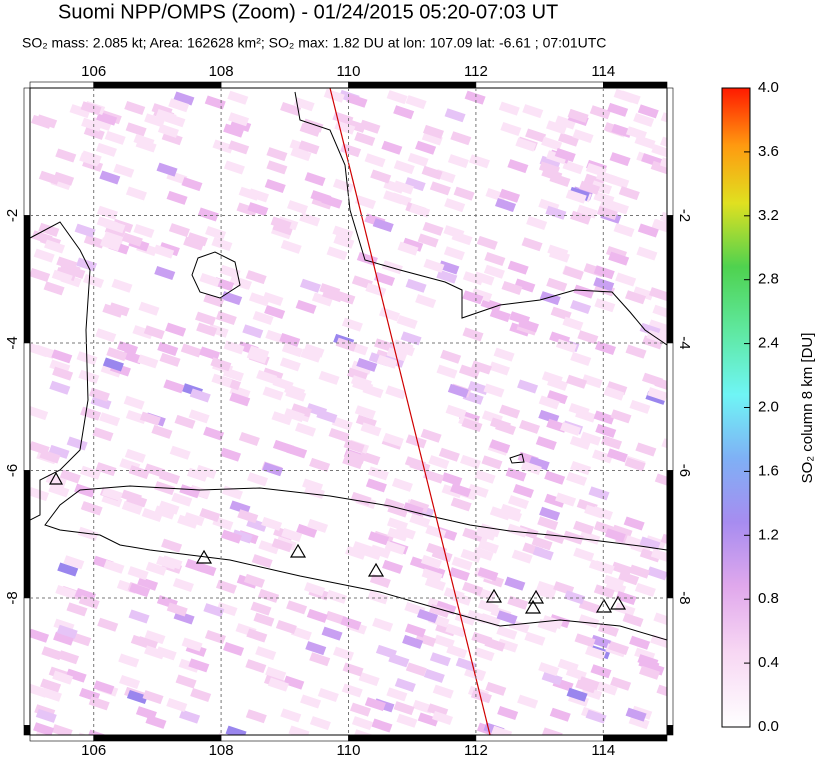 The width and height of the screenshot is (823, 759). What do you see at coordinates (494, 595) in the screenshot?
I see `volcano-marker` at bounding box center [494, 595].